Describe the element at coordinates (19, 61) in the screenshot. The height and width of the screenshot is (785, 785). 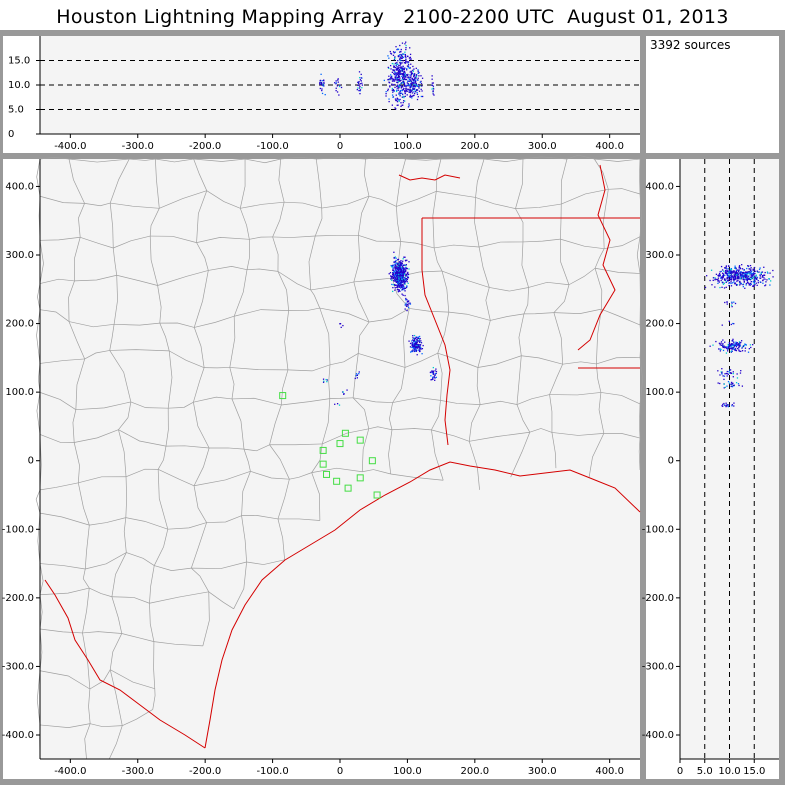
I see `y-tick-label: 15.0` at that location.